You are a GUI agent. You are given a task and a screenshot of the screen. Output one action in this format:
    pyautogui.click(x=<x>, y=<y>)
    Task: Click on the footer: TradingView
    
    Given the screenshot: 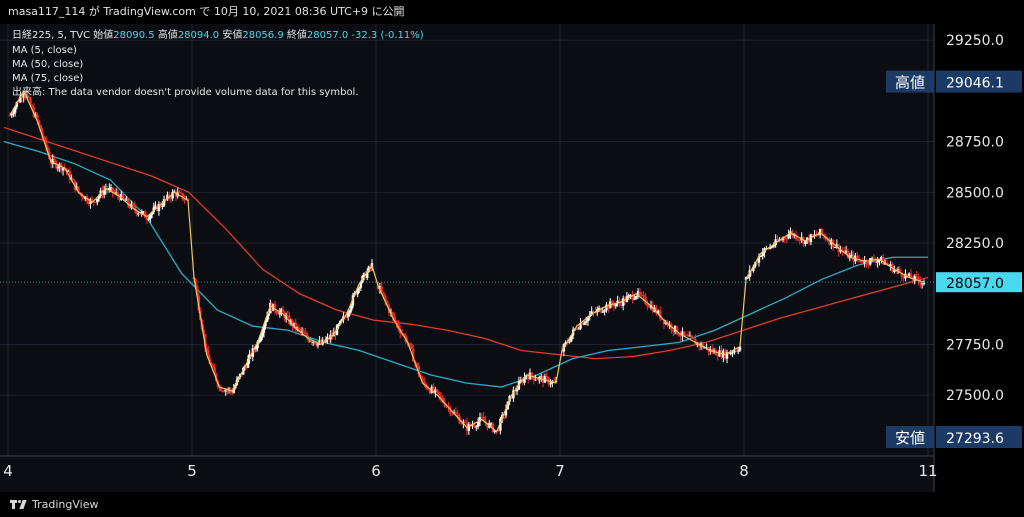 What is the action you would take?
    pyautogui.click(x=512, y=504)
    